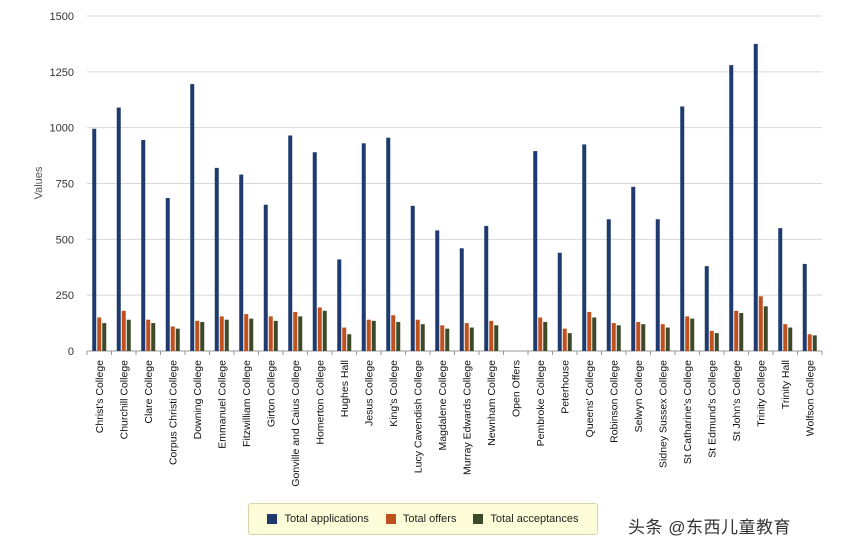 The width and height of the screenshot is (847, 553). I want to click on x-category-label: Clare College, so click(149, 392).